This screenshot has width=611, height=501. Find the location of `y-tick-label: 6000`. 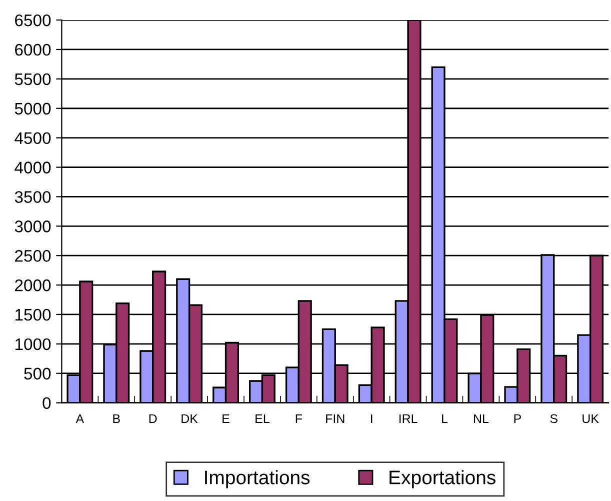

y-tick-label: 6000 is located at coordinates (33, 50).